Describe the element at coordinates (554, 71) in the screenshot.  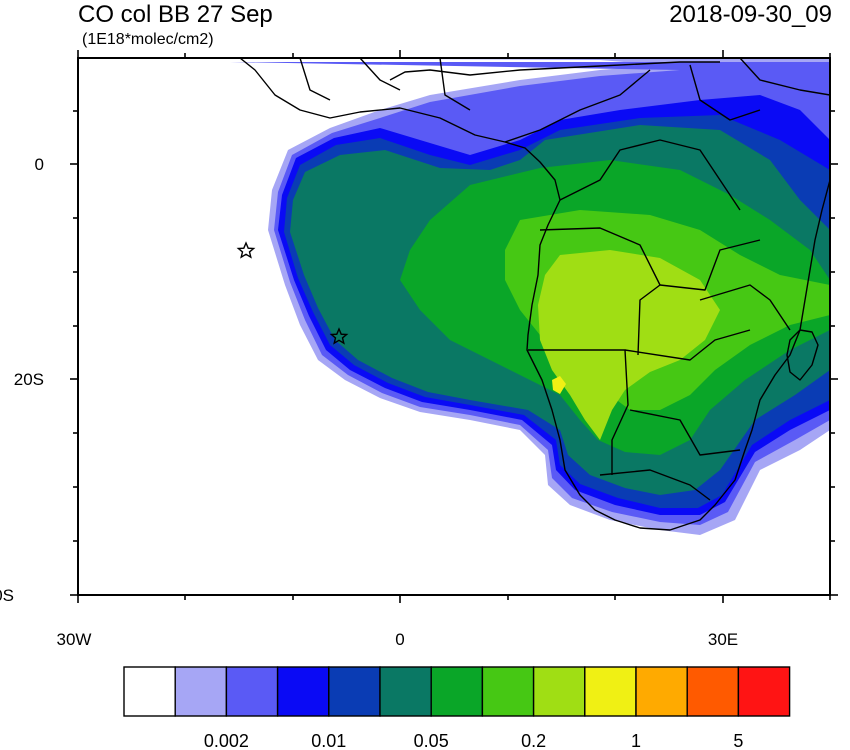
I see `mediterranean-coast` at that location.